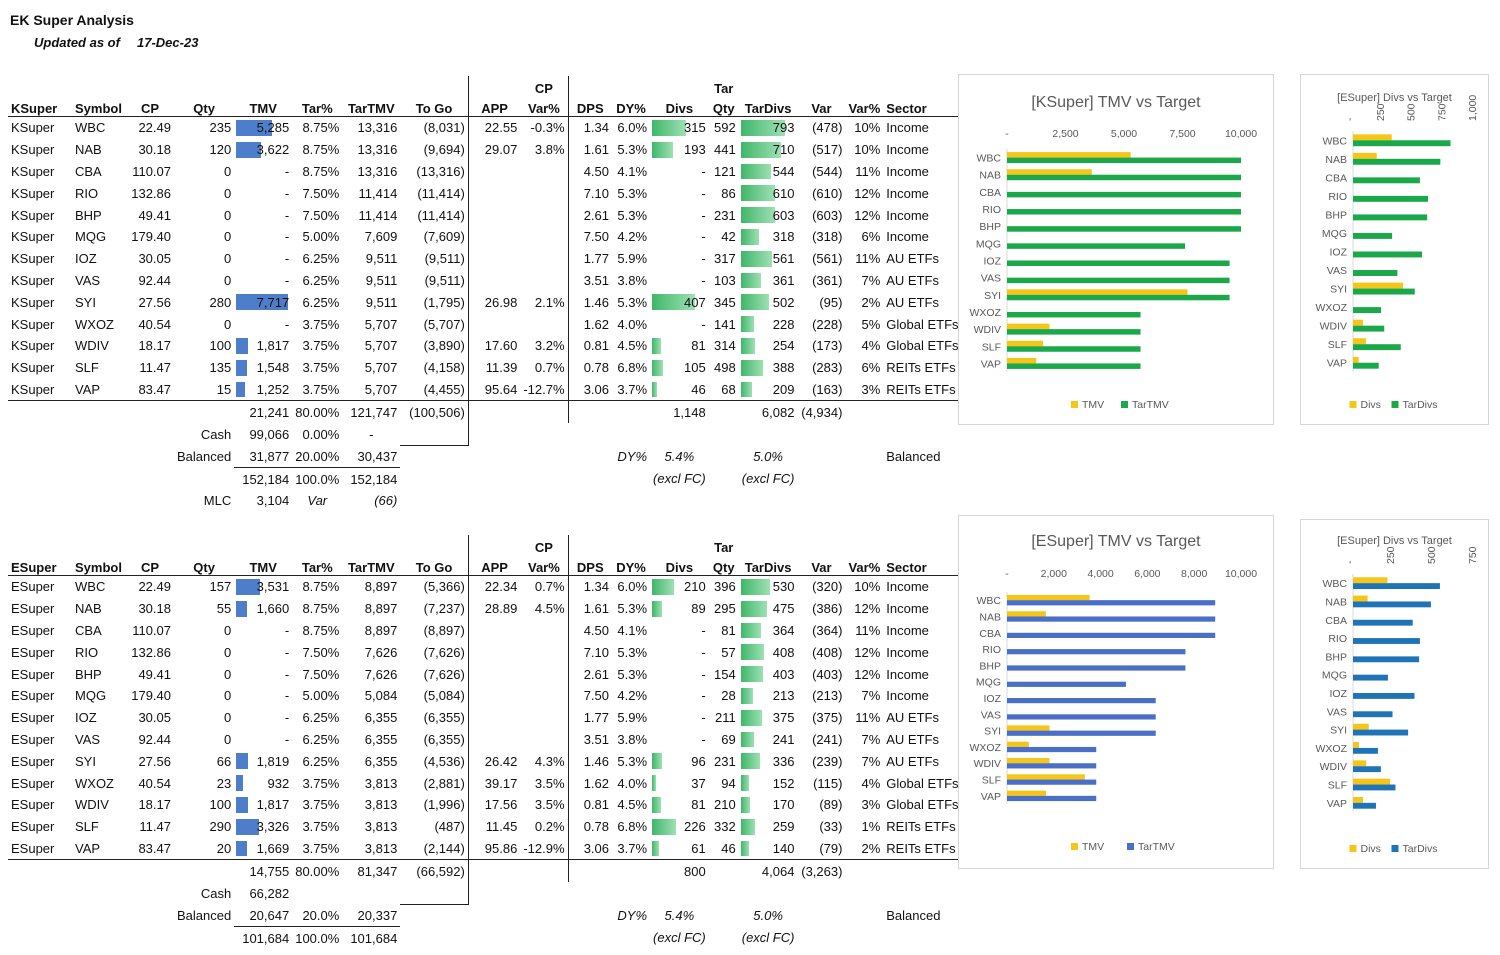 This screenshot has width=1500, height=955. What do you see at coordinates (154, 609) in the screenshot?
I see `cell-cp: 30.18` at bounding box center [154, 609].